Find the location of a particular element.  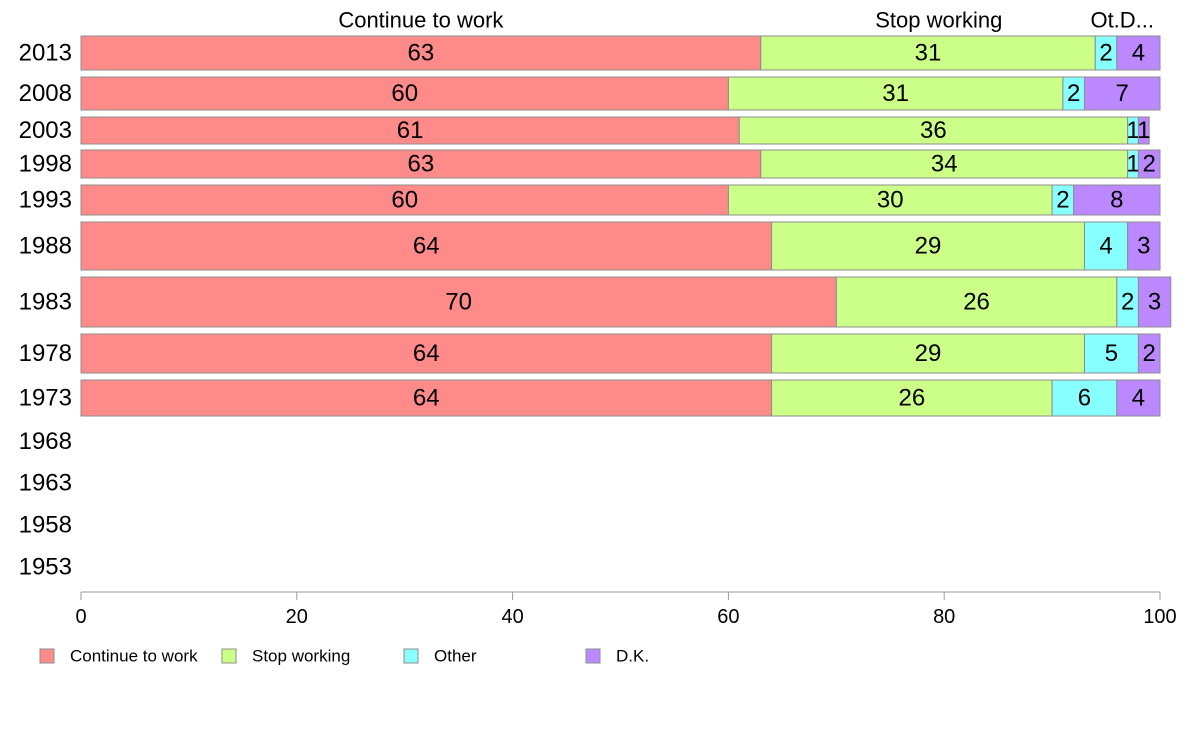

y-tick-label: 1988 is located at coordinates (45, 246).